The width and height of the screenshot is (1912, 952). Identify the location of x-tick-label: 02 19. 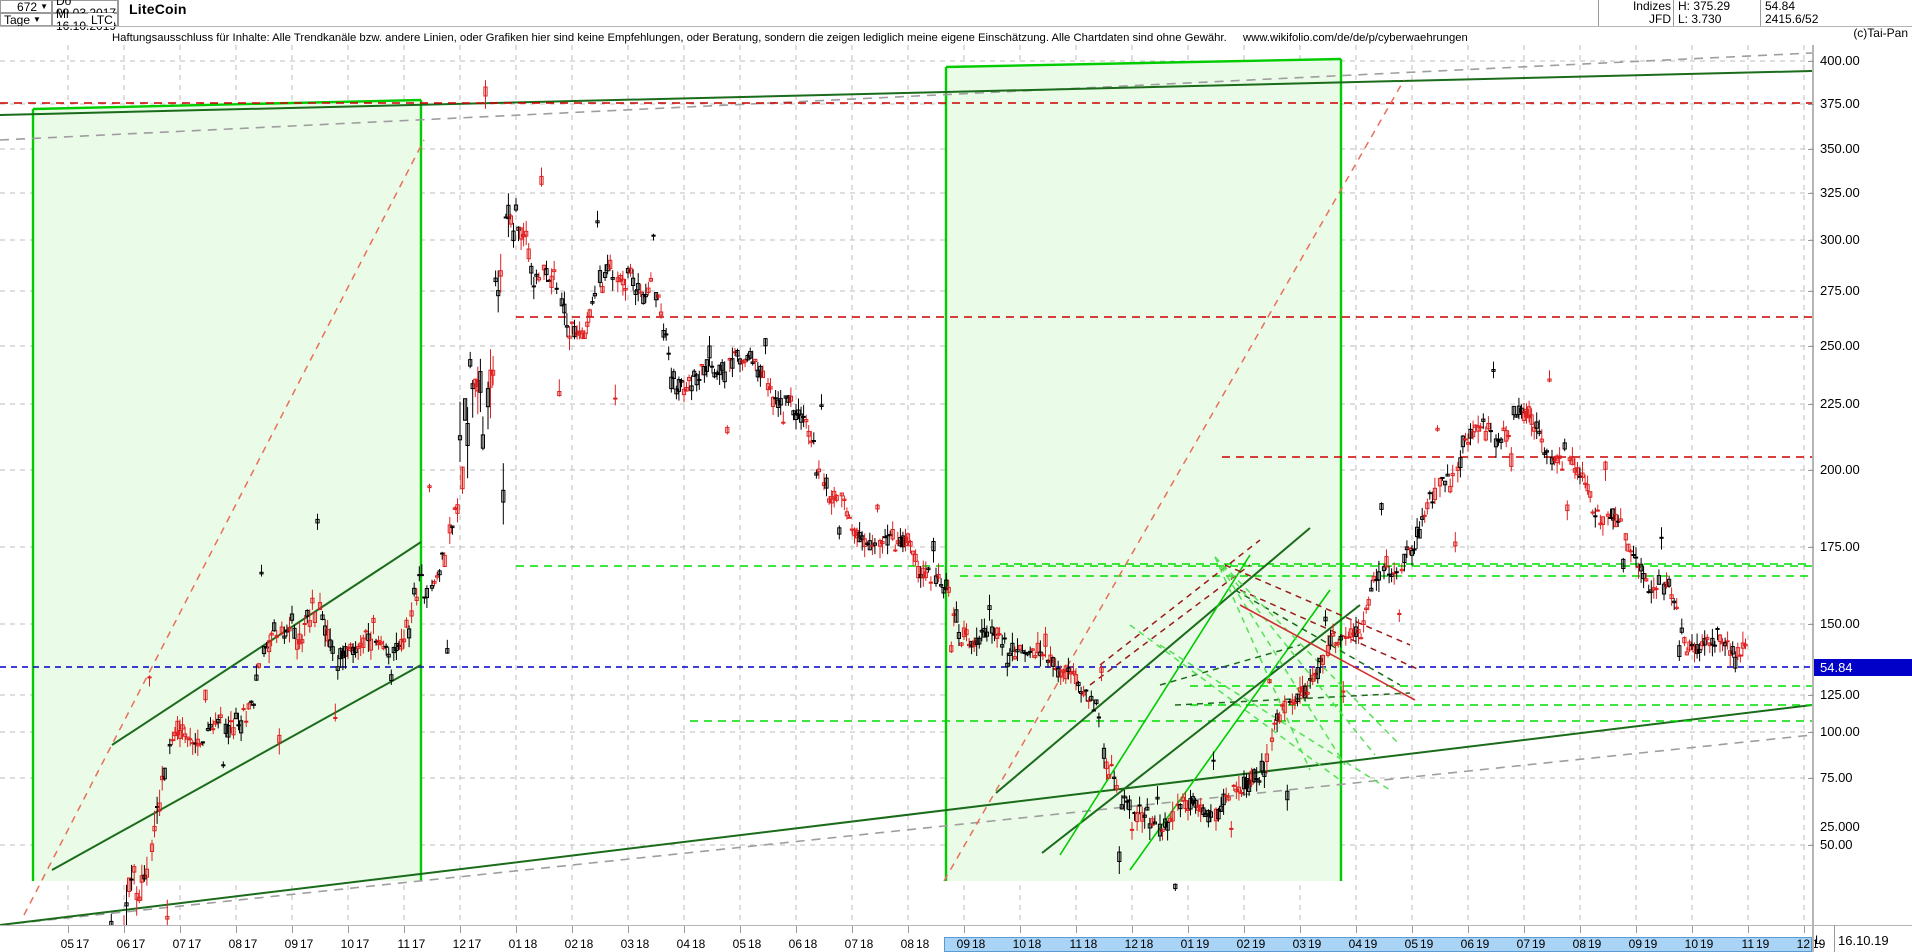
(1251, 944).